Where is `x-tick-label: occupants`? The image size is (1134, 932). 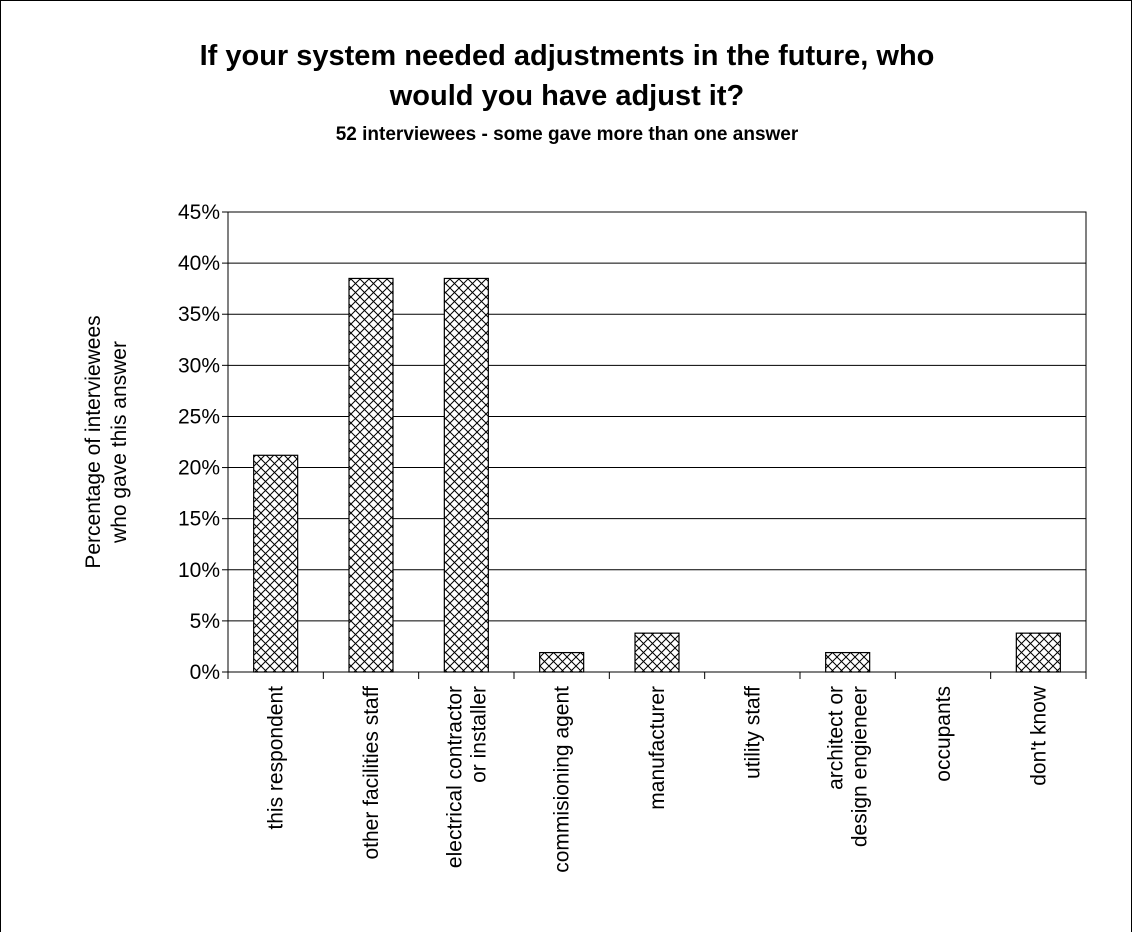
x-tick-label: occupants is located at coordinates (943, 734).